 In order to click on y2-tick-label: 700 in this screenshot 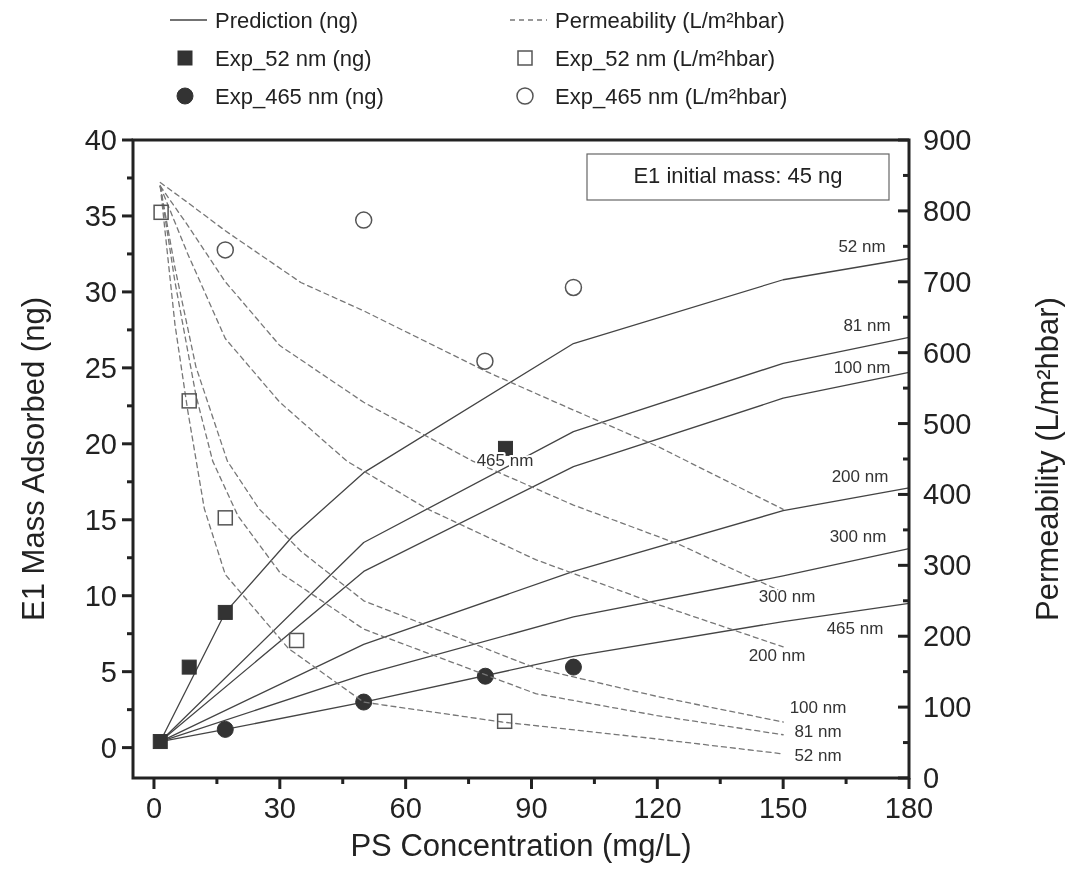, I will do `click(947, 281)`.